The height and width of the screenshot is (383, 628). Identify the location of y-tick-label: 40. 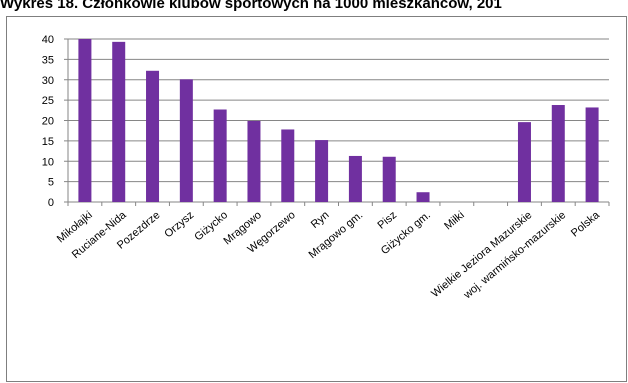
(48, 40).